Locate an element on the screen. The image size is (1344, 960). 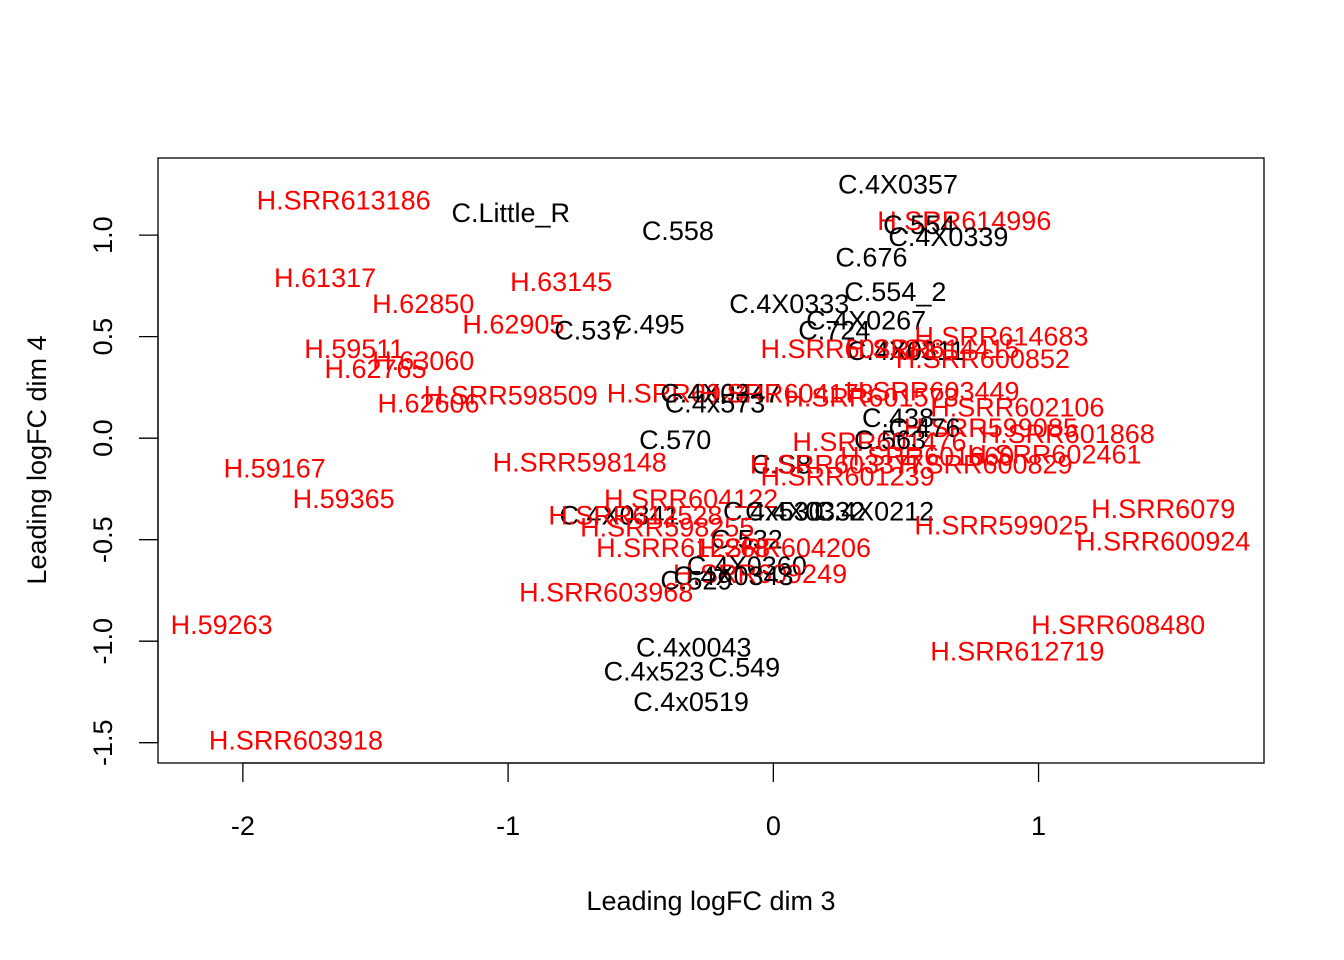
point-label-h: H.63060 is located at coordinates (423, 361).